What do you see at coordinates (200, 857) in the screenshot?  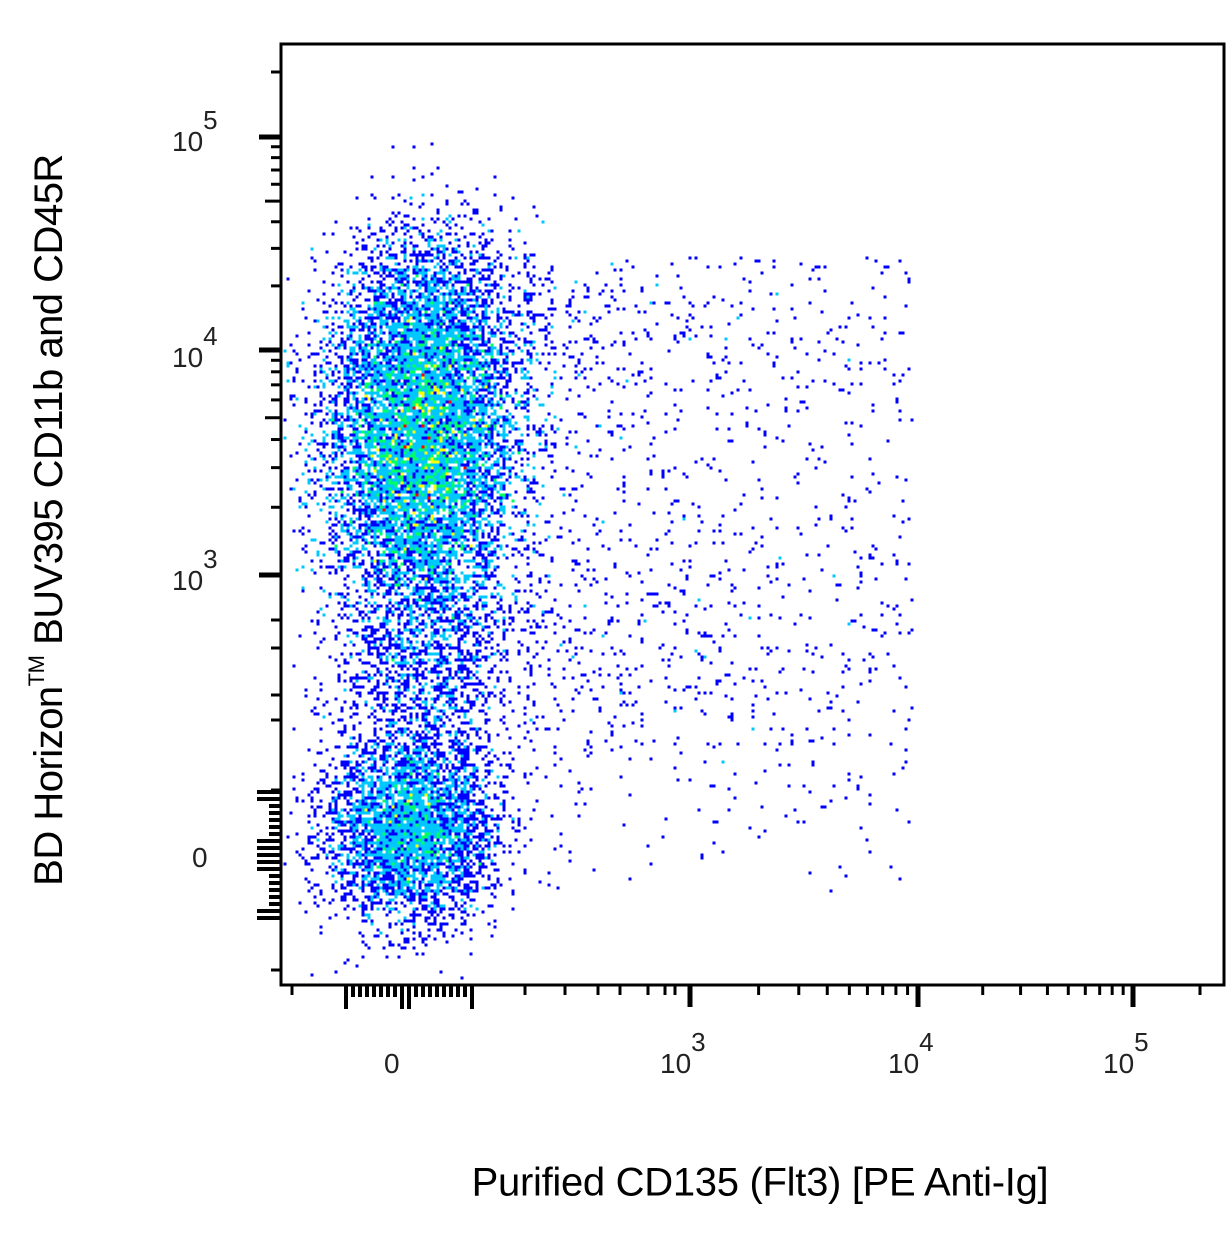 I see `y-tick-label-0: 0` at bounding box center [200, 857].